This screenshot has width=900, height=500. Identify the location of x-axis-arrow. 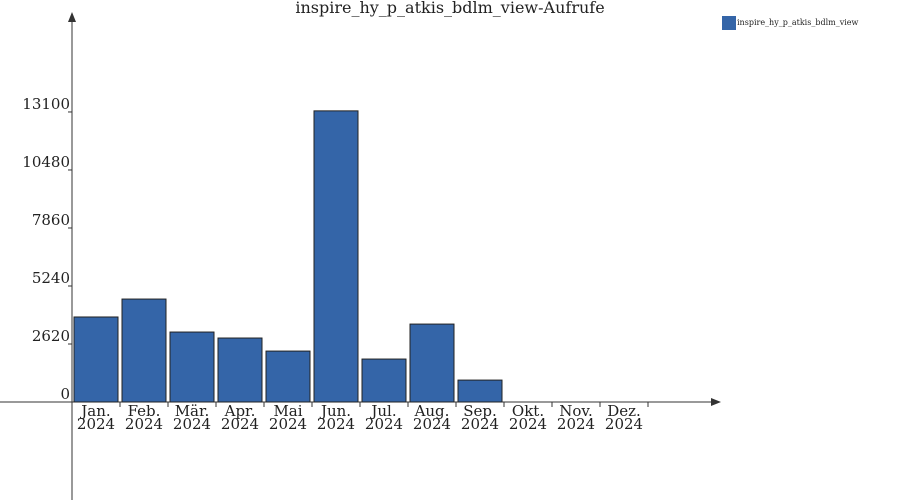
(716, 402).